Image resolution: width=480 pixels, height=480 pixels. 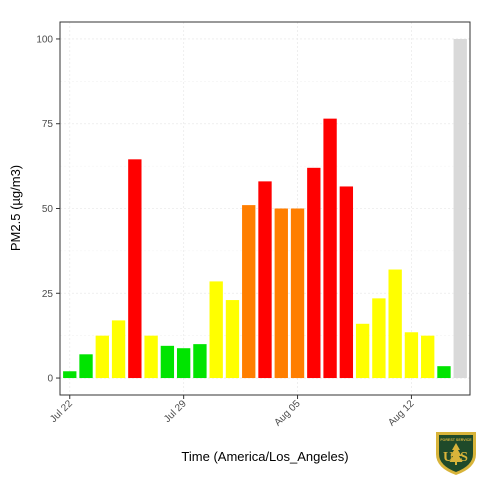 I want to click on y-tick-label: 0, so click(x=50, y=379).